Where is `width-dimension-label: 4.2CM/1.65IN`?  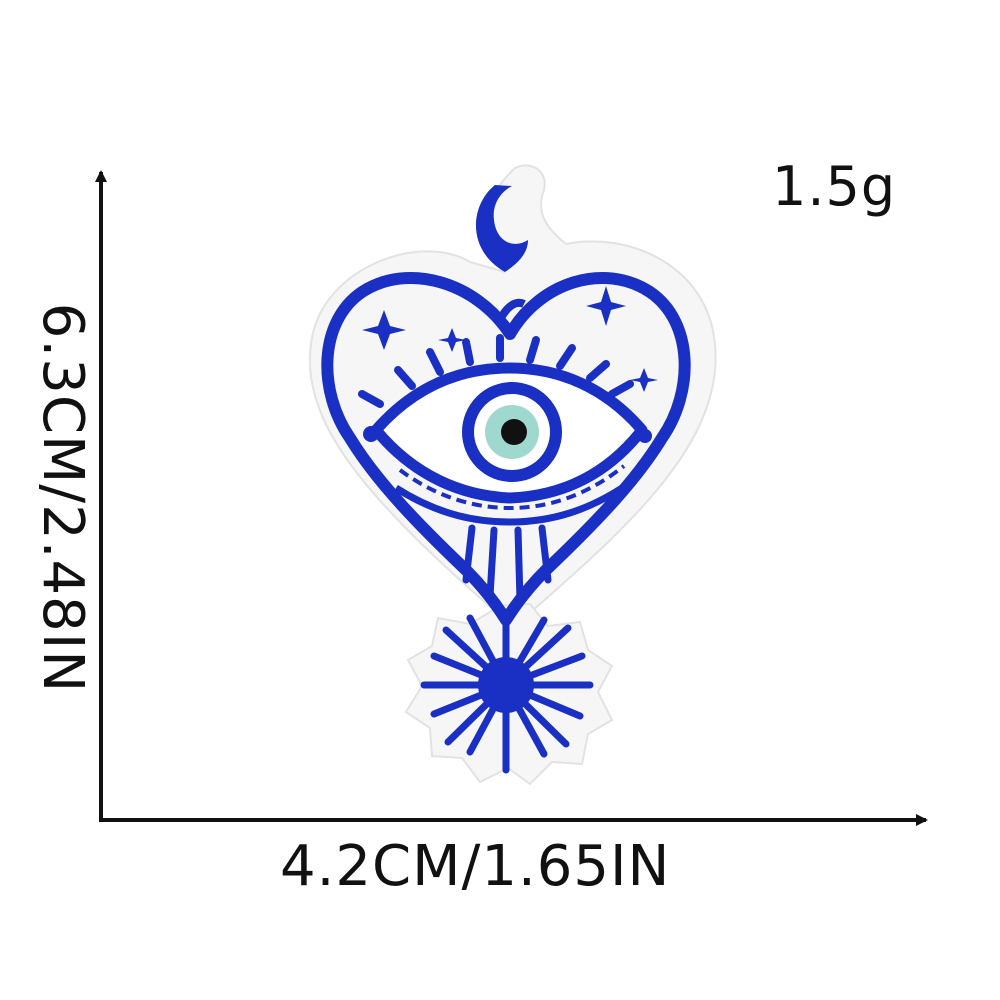
width-dimension-label: 4.2CM/1.65IN is located at coordinates (475, 866).